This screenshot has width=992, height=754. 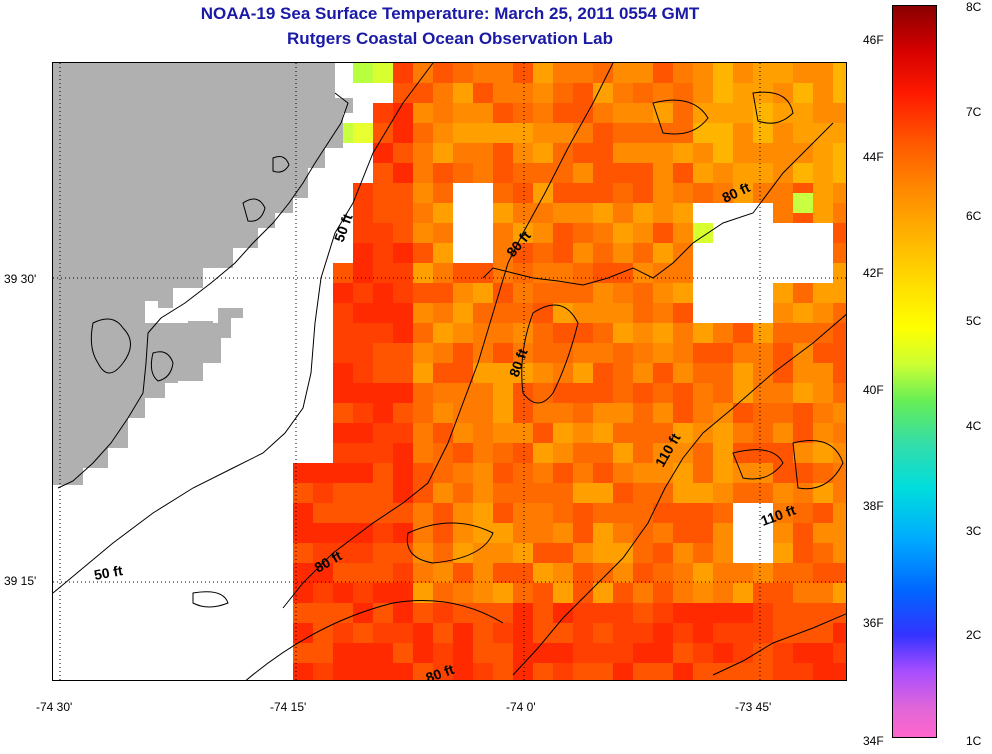 I want to click on colorbar-label-c: 1C, so click(x=974, y=741).